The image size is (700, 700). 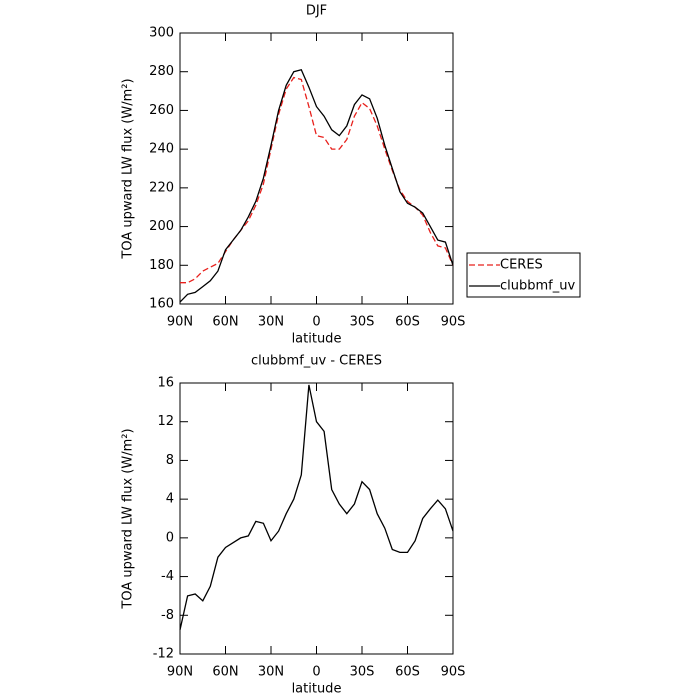 I want to click on y-tick-label: 200, so click(x=161, y=226).